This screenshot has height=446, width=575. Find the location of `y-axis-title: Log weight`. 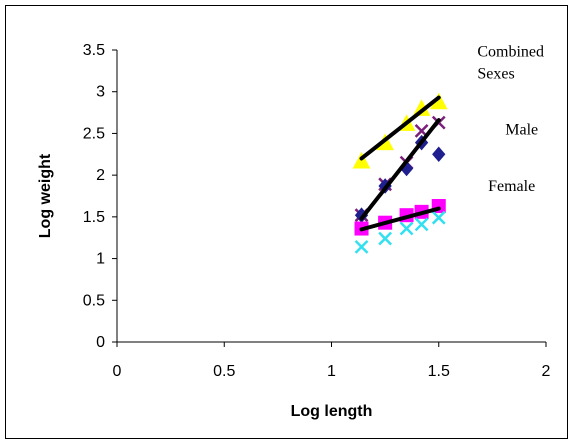

y-axis-title: Log weight is located at coordinates (45, 195).